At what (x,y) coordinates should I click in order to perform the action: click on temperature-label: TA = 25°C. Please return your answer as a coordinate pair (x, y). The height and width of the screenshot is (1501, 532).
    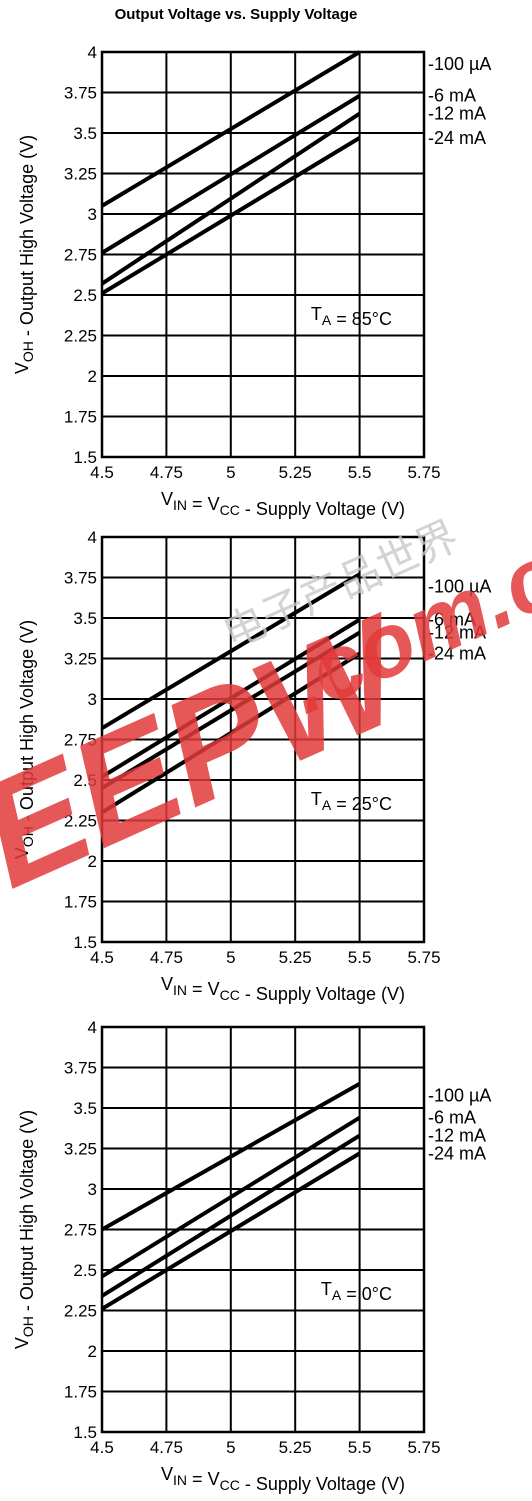
    Looking at the image, I should click on (351, 801).